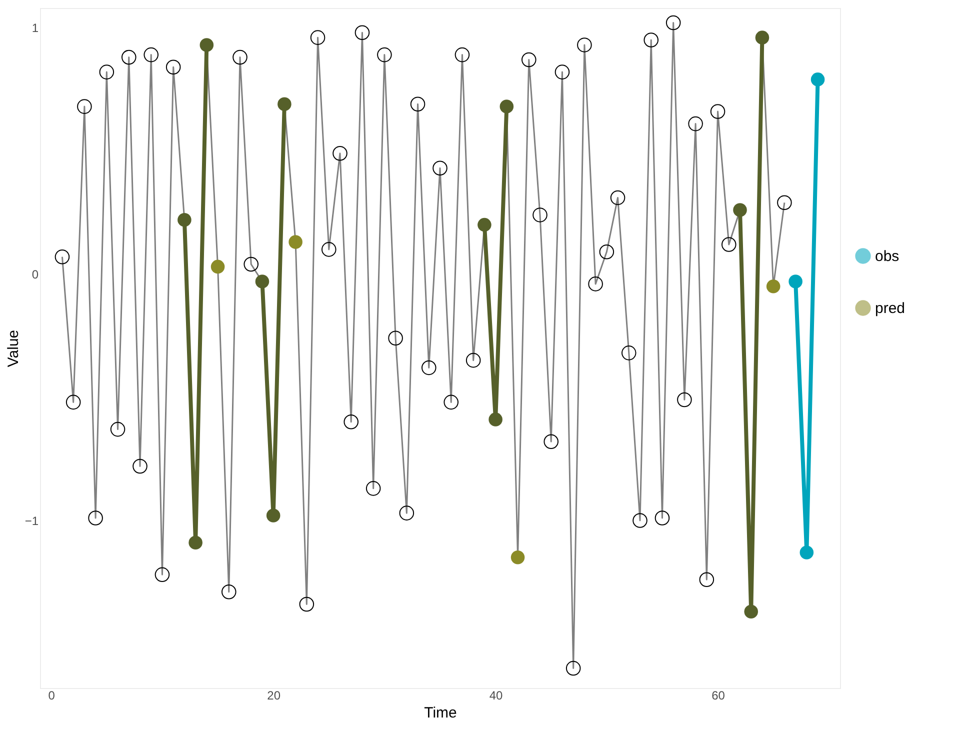 The image size is (958, 745). I want to click on x-tick-label: 20, so click(274, 695).